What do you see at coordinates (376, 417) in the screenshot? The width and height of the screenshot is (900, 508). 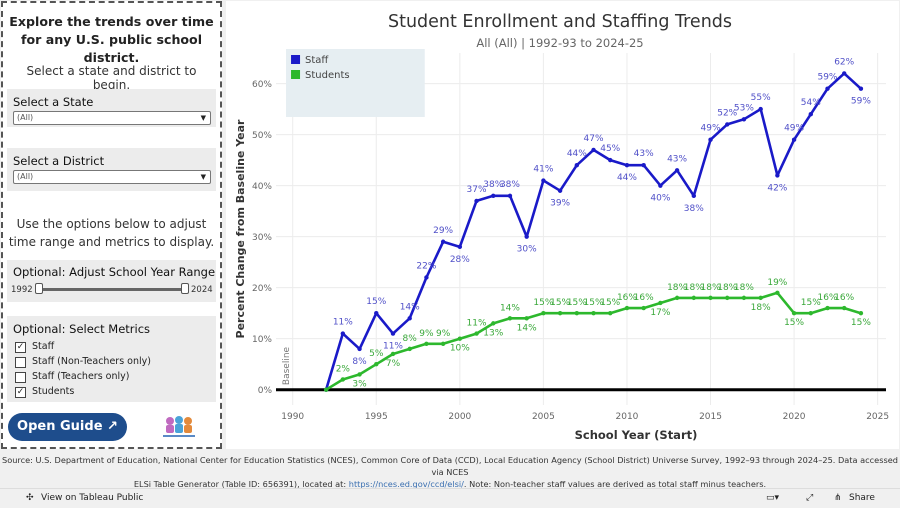 I see `x-tick-label: 1995` at bounding box center [376, 417].